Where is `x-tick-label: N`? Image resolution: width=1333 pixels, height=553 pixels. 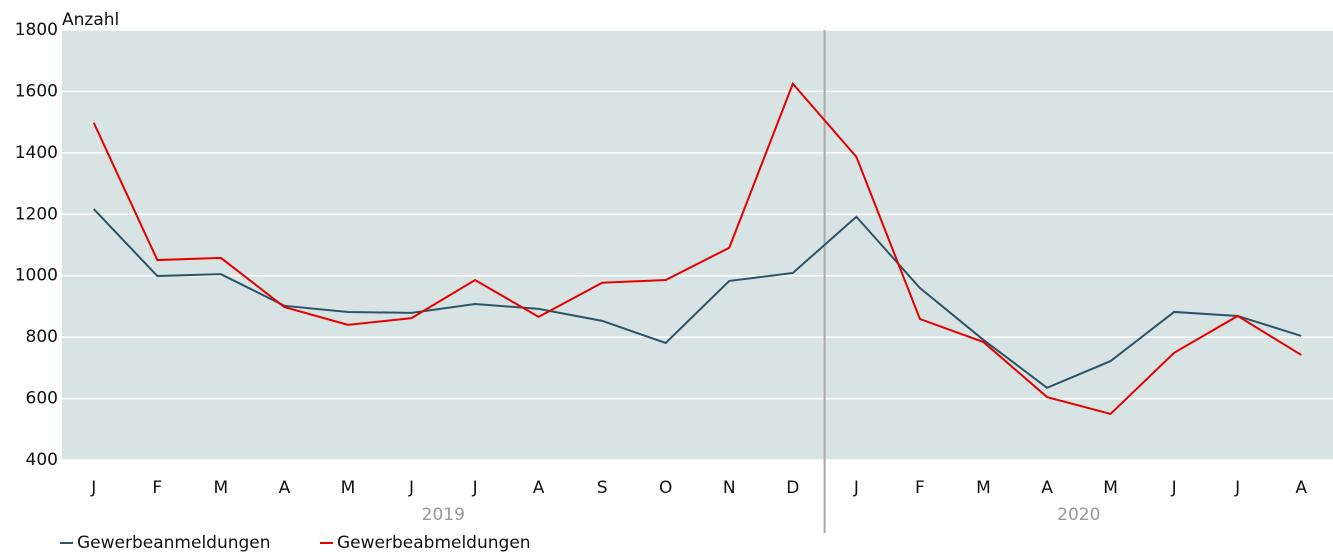 x-tick-label: N is located at coordinates (729, 488).